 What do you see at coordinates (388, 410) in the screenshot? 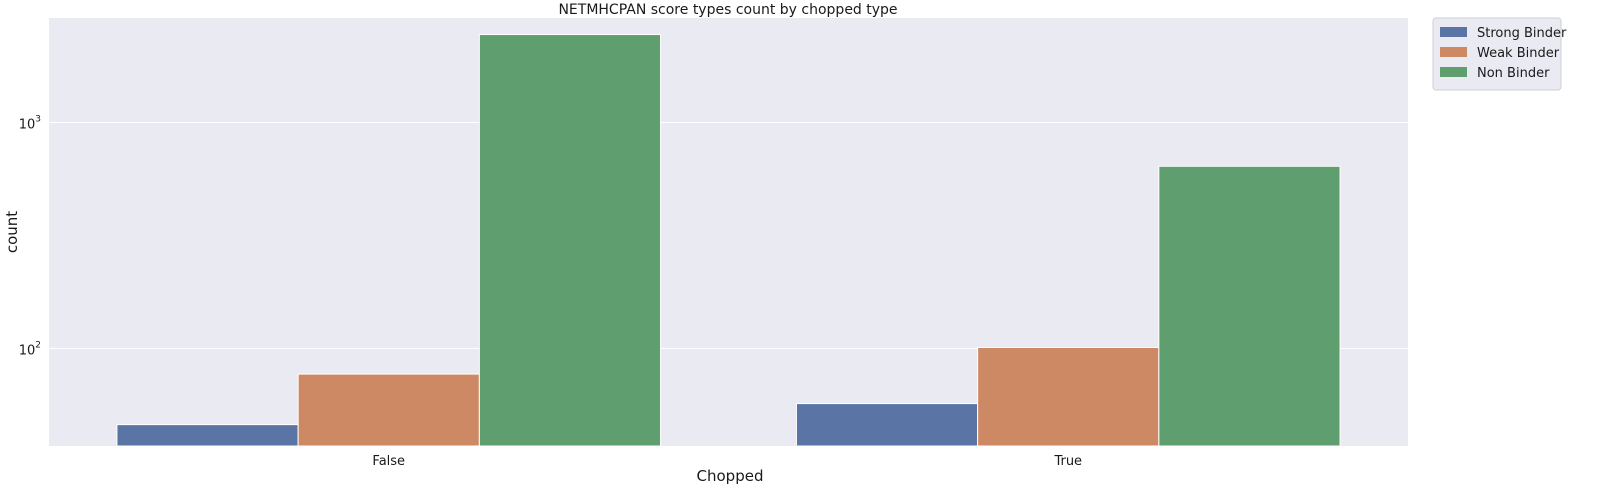
I see `bar-weak-binder-false` at bounding box center [388, 410].